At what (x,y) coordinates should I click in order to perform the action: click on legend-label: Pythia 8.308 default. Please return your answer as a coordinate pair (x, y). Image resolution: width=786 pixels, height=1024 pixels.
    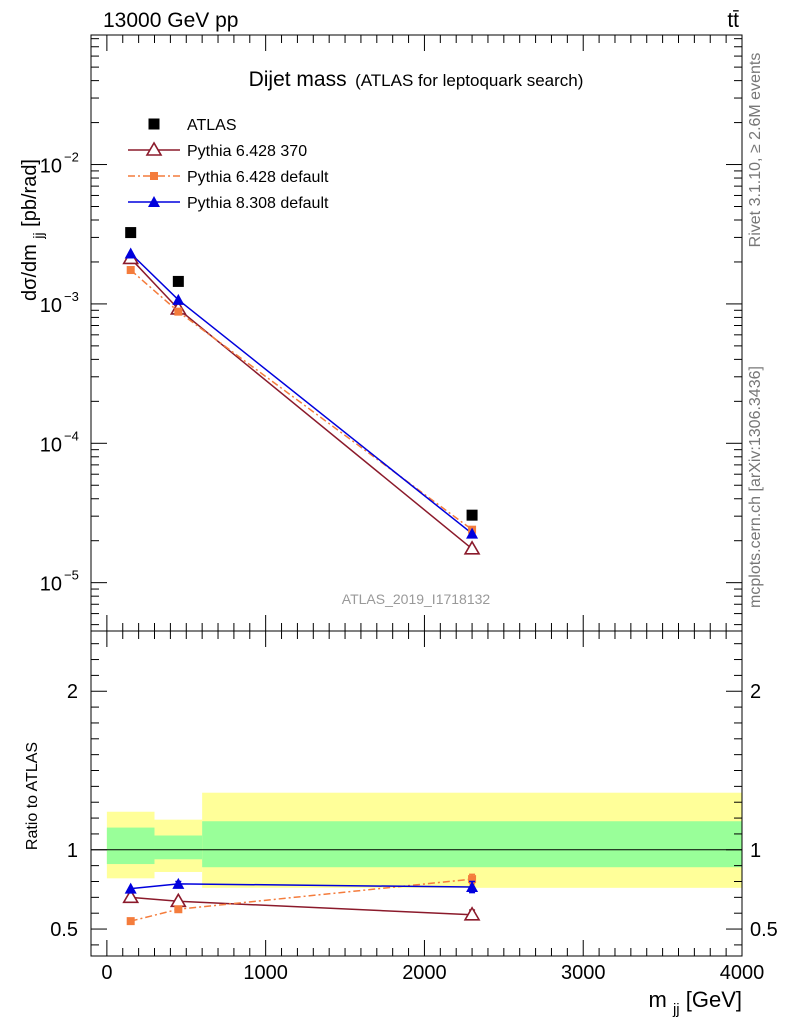
    Looking at the image, I should click on (258, 203).